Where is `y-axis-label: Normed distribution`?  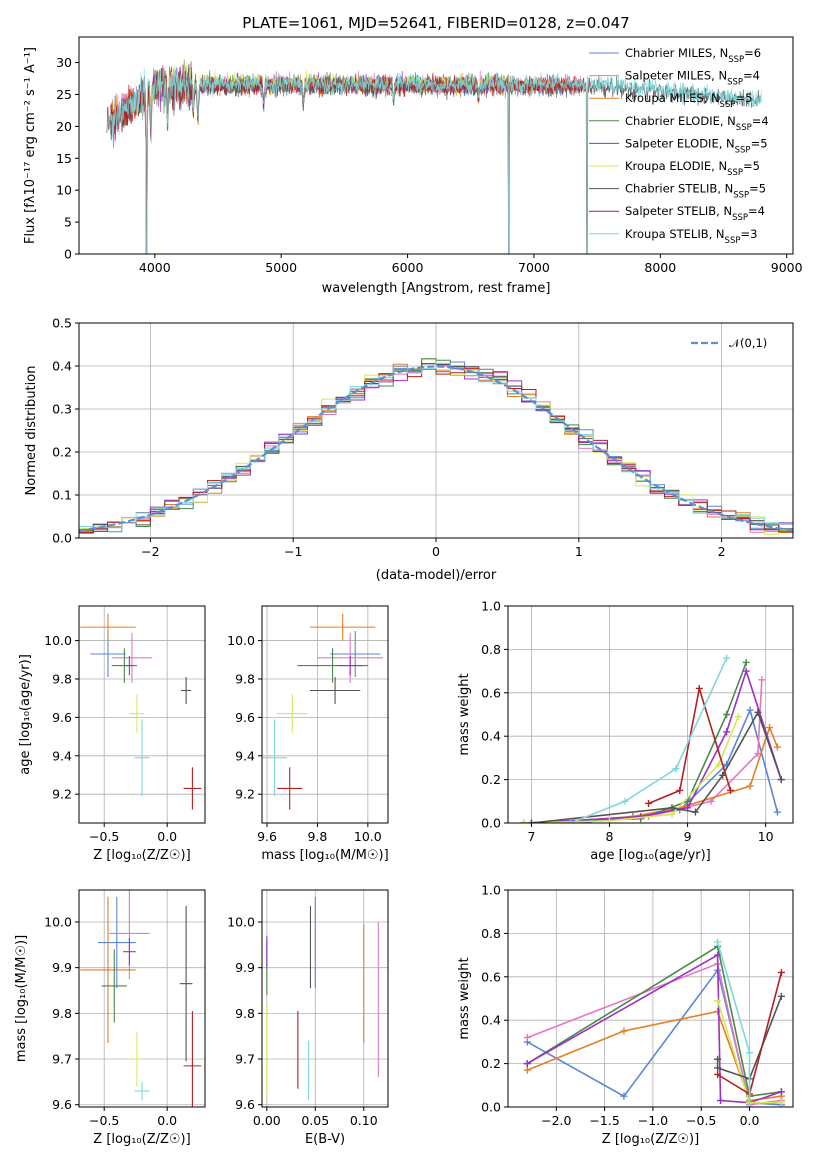 y-axis-label: Normed distribution is located at coordinates (31, 431).